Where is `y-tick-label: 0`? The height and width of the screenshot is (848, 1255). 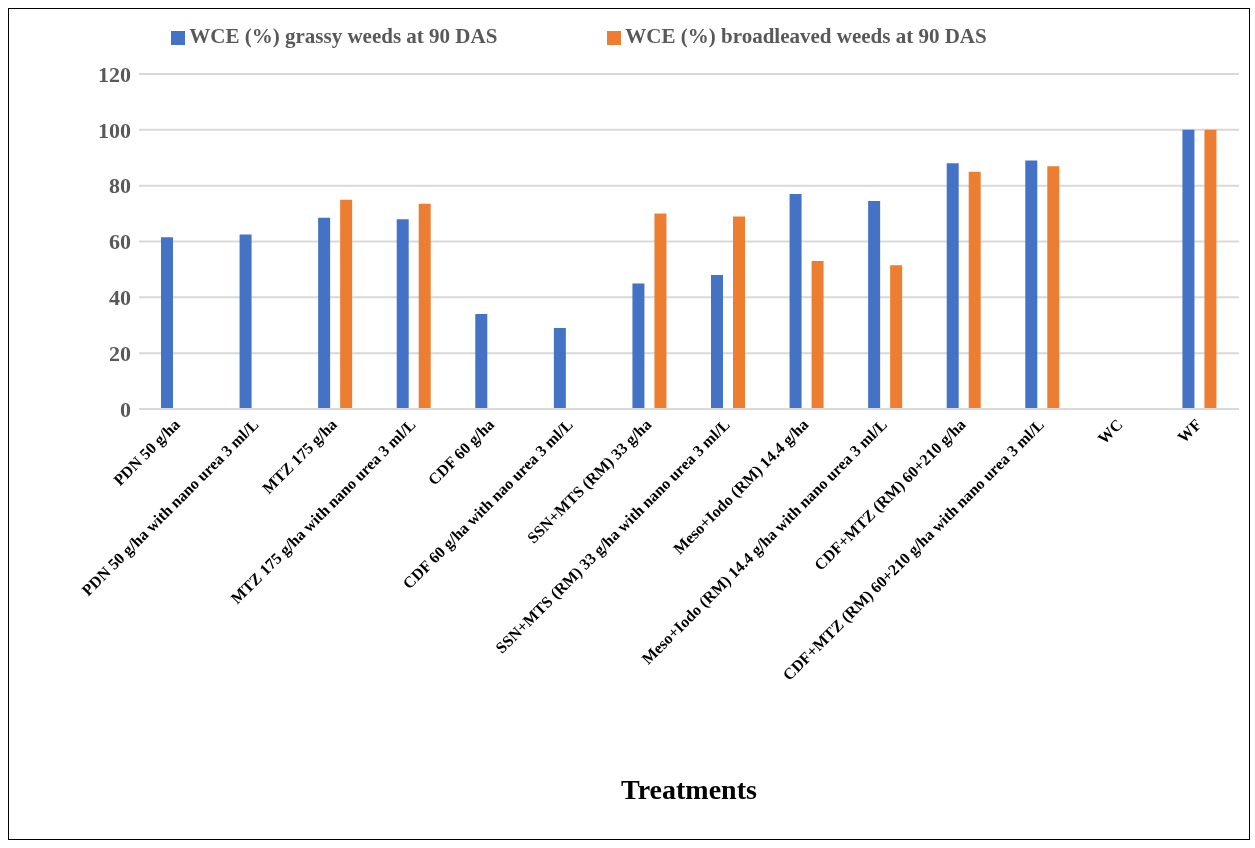
y-tick-label: 0 is located at coordinates (125, 409).